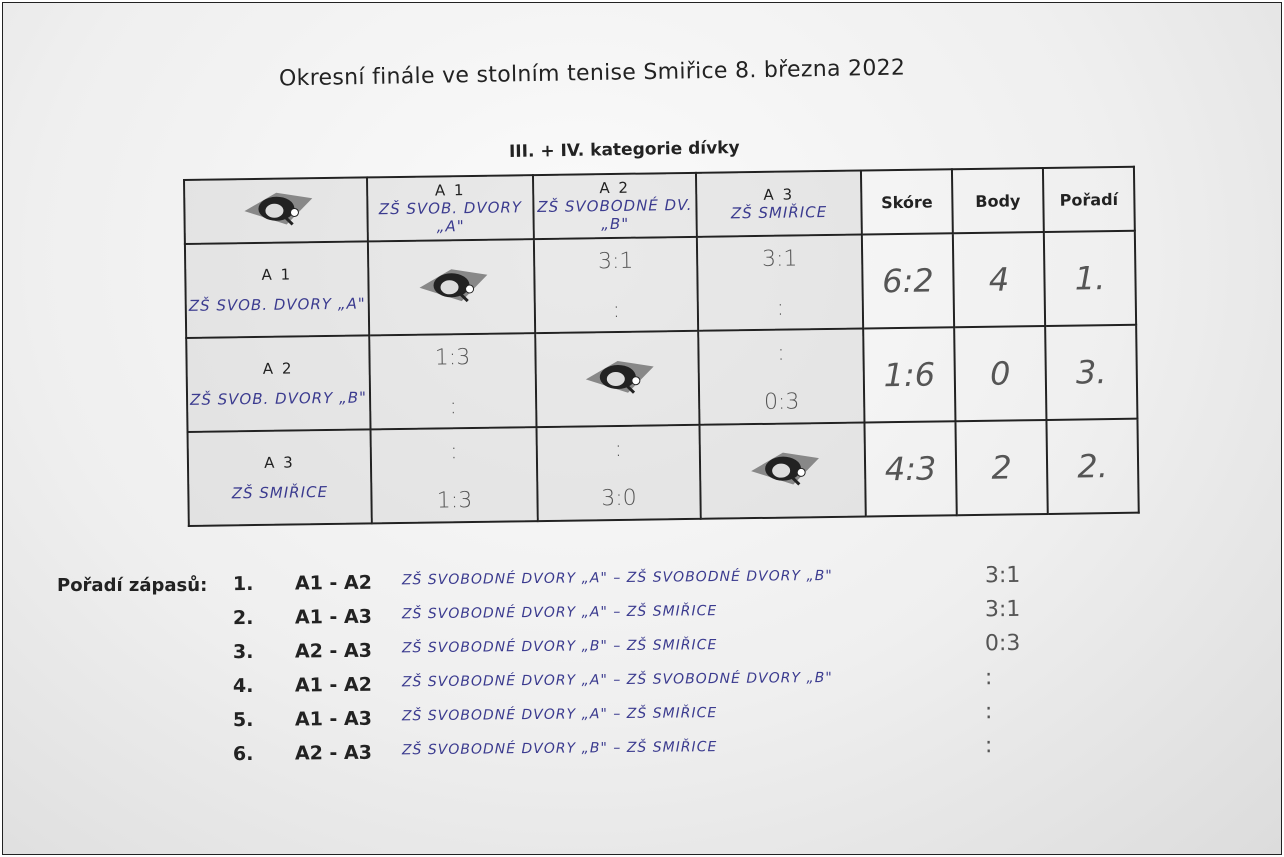 The image size is (1284, 857). Describe the element at coordinates (280, 493) in the screenshot. I see `row-team: ZŠ SMIŘICE` at that location.